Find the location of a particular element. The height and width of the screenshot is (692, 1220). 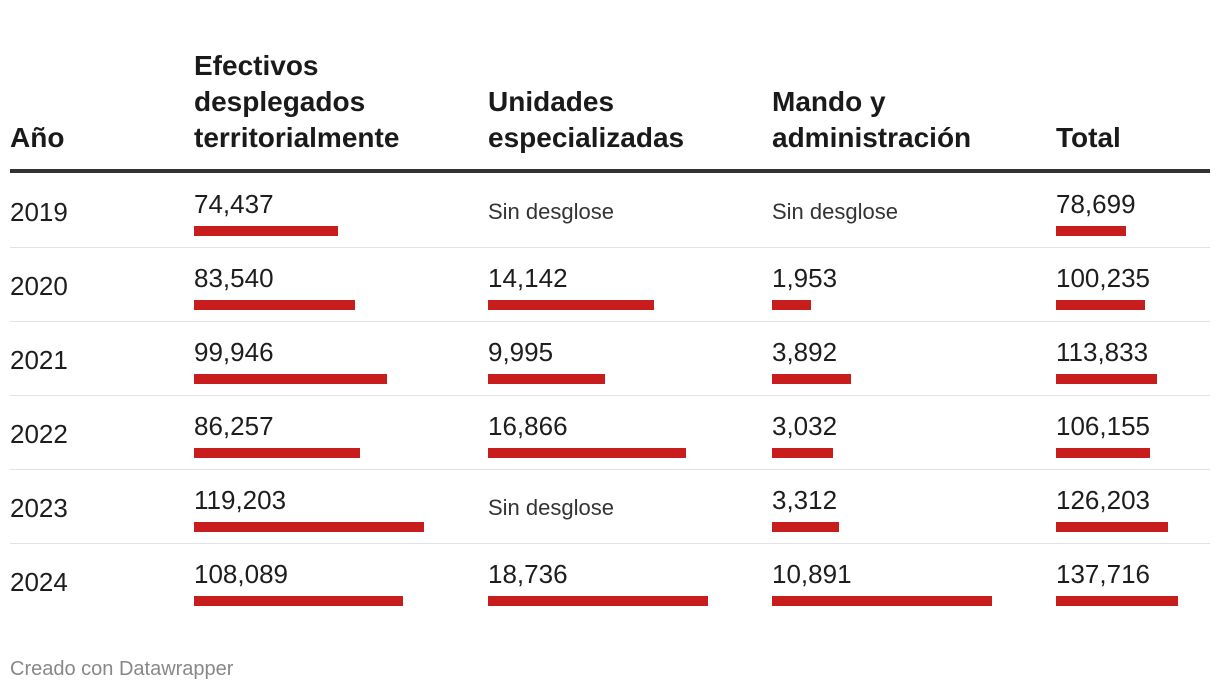

value-label: 100,235 is located at coordinates (1103, 278).